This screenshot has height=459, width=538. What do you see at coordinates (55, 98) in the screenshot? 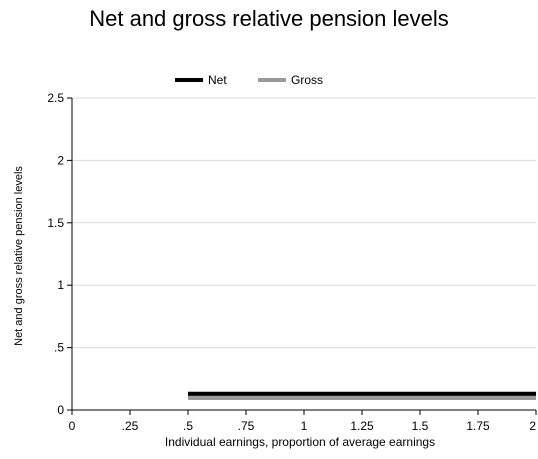
I see `y-tick-label: 2.5` at bounding box center [55, 98].